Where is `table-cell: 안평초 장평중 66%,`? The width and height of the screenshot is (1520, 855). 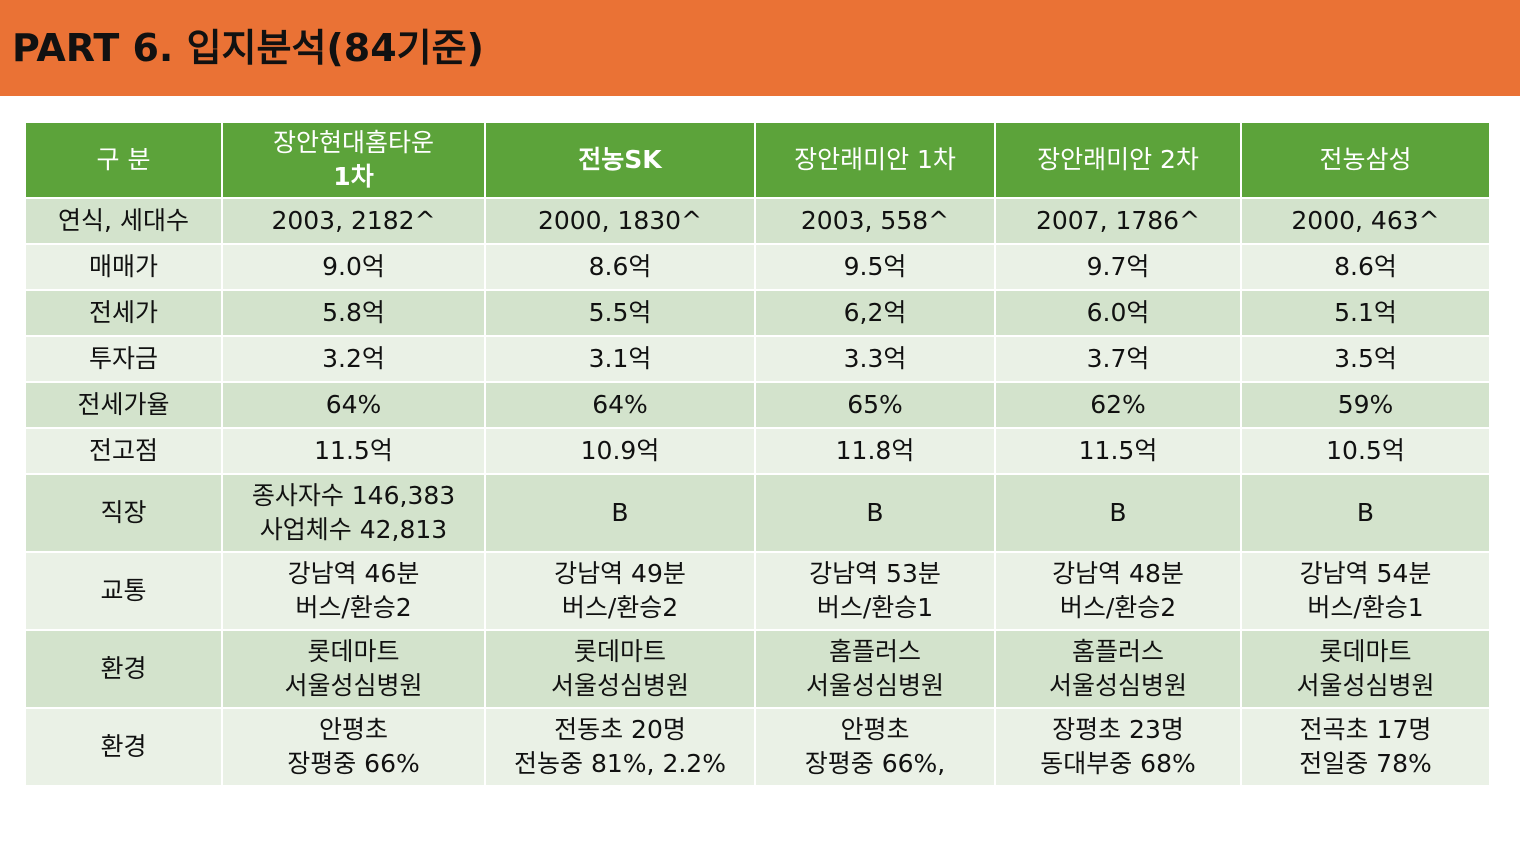
table-cell: 안평초 장평중 66%, is located at coordinates (876, 748).